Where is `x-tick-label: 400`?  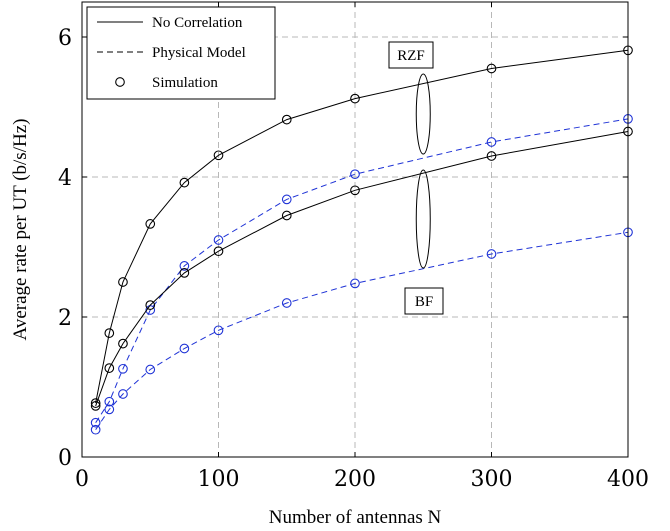
x-tick-label: 400 is located at coordinates (628, 479).